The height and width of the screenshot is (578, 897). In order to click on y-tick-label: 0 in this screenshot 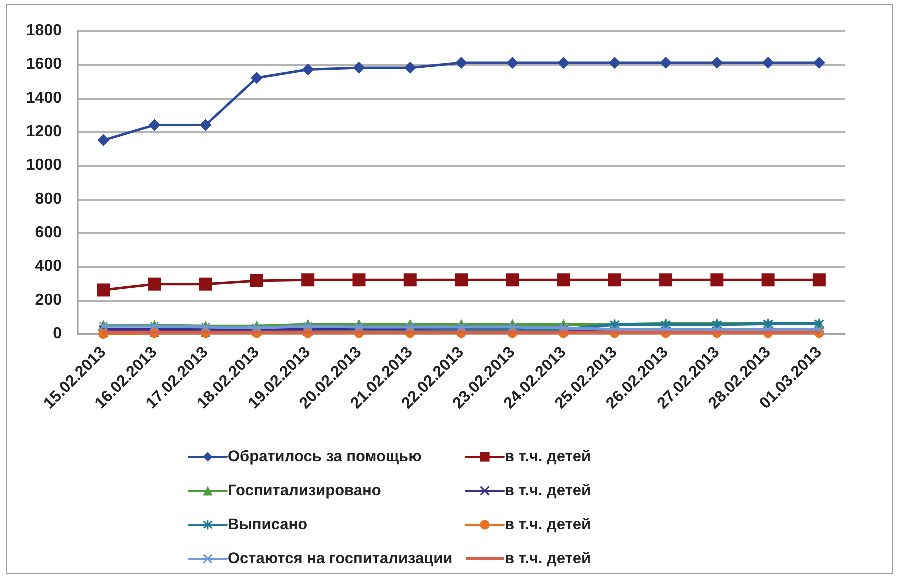, I will do `click(57, 334)`.